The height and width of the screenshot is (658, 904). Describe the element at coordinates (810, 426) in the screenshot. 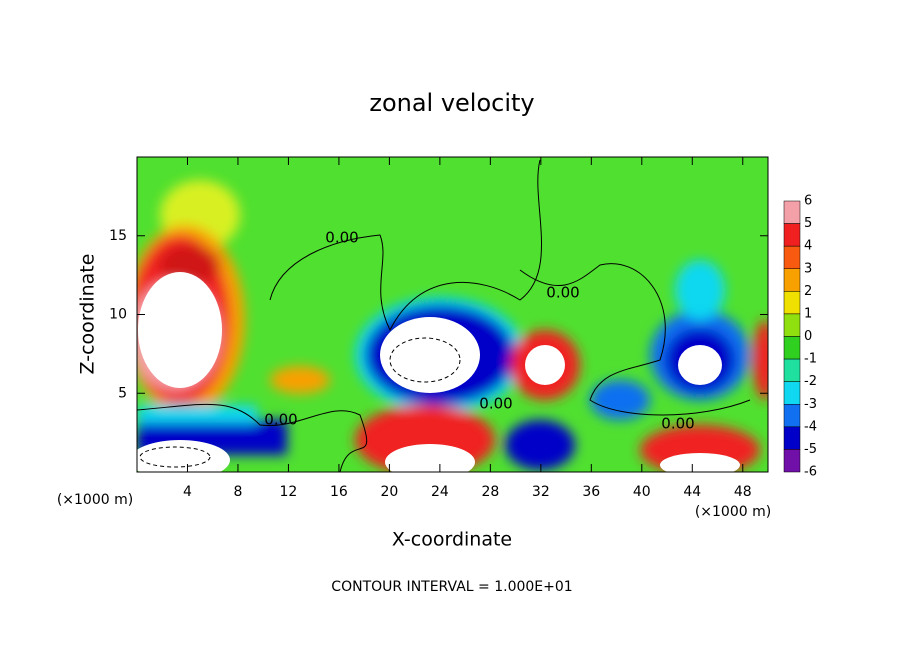

I see `colorbar-label: -4` at that location.